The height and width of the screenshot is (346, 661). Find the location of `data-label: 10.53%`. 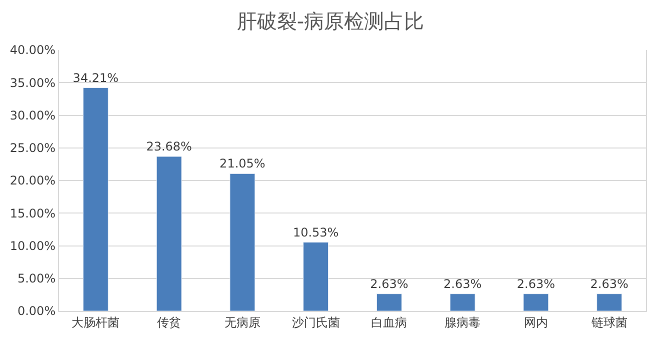

data-label: 10.53% is located at coordinates (315, 232).